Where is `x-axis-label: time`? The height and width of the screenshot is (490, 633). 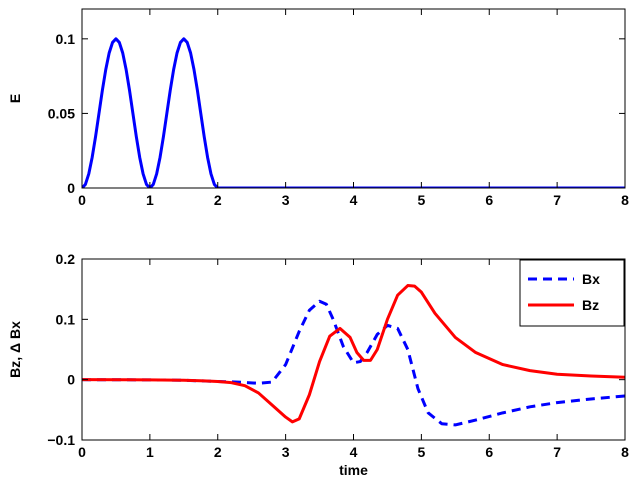
x-axis-label: time is located at coordinates (353, 470).